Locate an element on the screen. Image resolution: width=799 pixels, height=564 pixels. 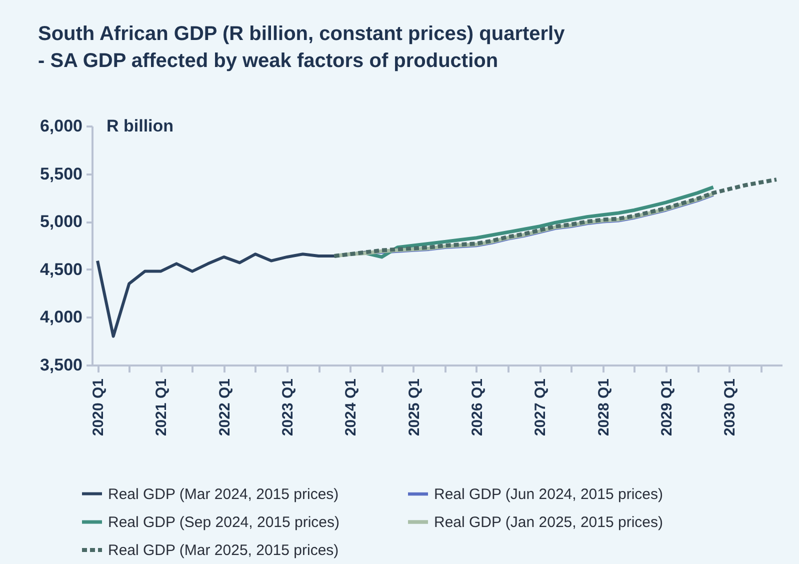
y-tick-label: 3,500 is located at coordinates (61, 365).